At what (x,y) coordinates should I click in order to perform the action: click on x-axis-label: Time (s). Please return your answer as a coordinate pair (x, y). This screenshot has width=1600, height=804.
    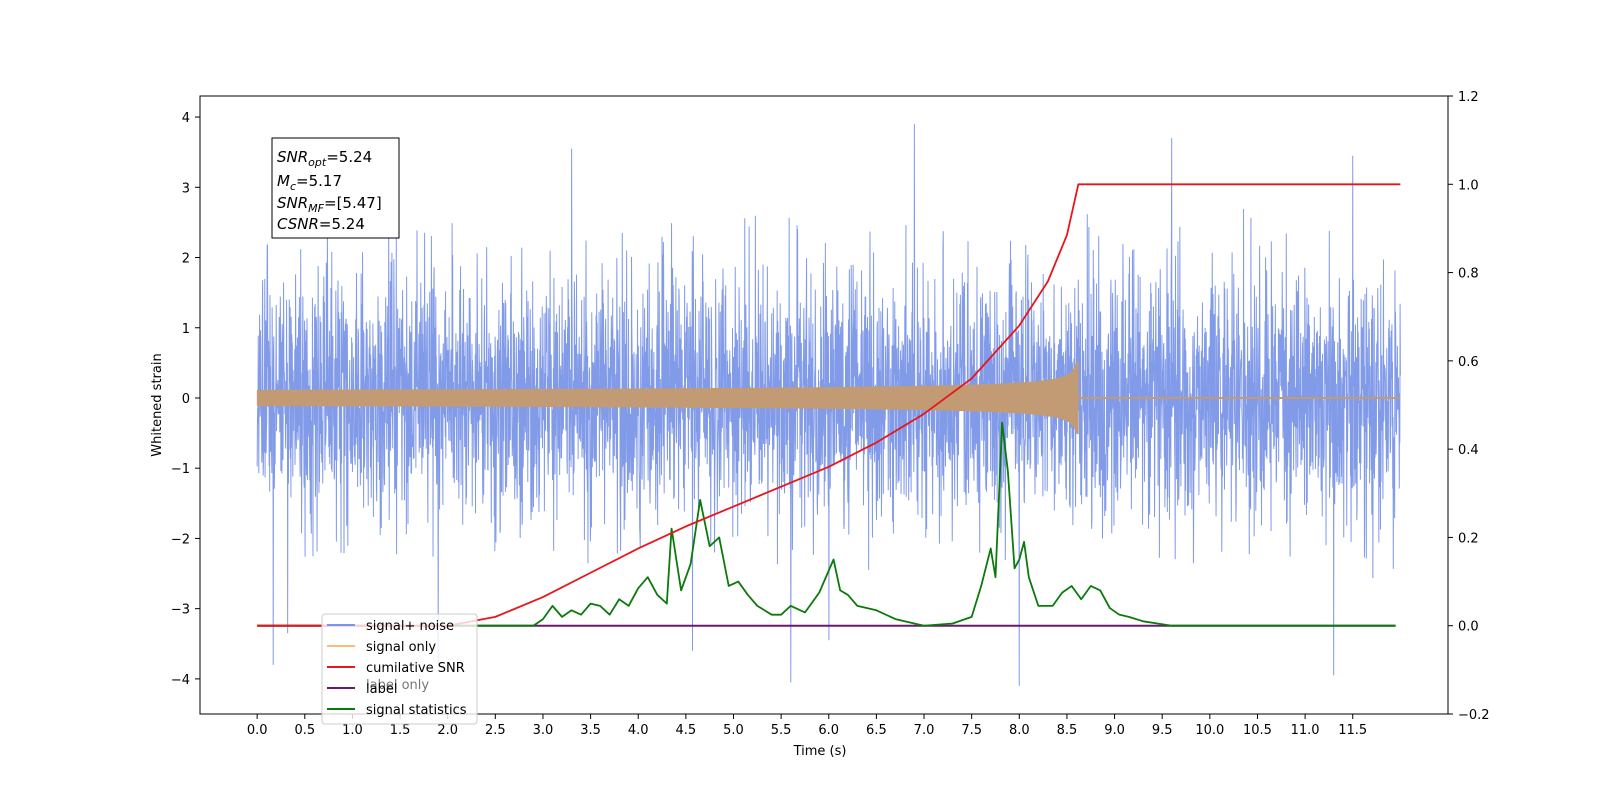
    Looking at the image, I should click on (820, 751).